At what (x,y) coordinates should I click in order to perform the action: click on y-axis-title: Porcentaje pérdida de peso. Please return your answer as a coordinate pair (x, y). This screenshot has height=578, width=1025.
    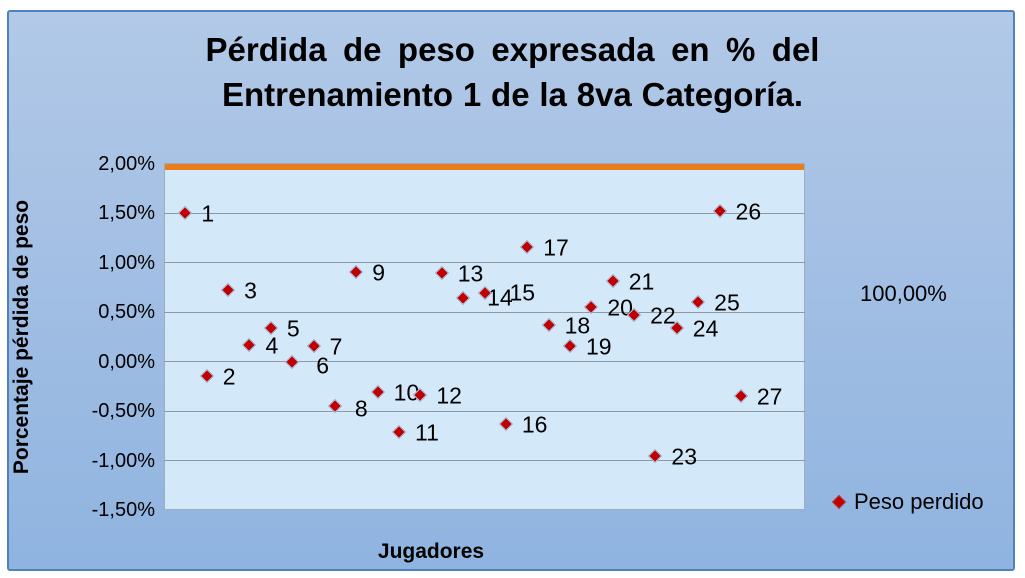
    Looking at the image, I should click on (21, 337).